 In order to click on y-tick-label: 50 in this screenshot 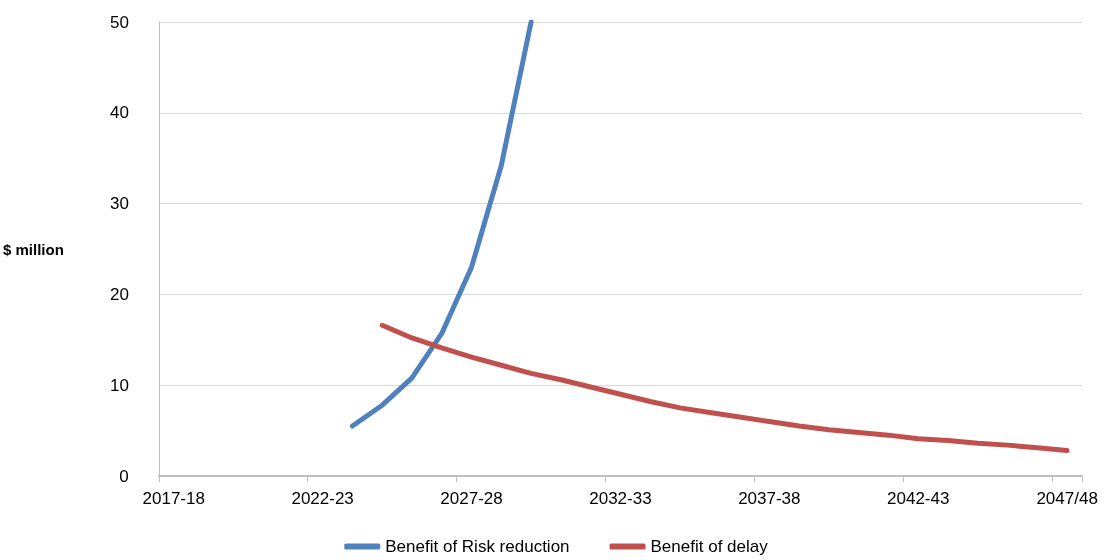, I will do `click(119, 22)`.